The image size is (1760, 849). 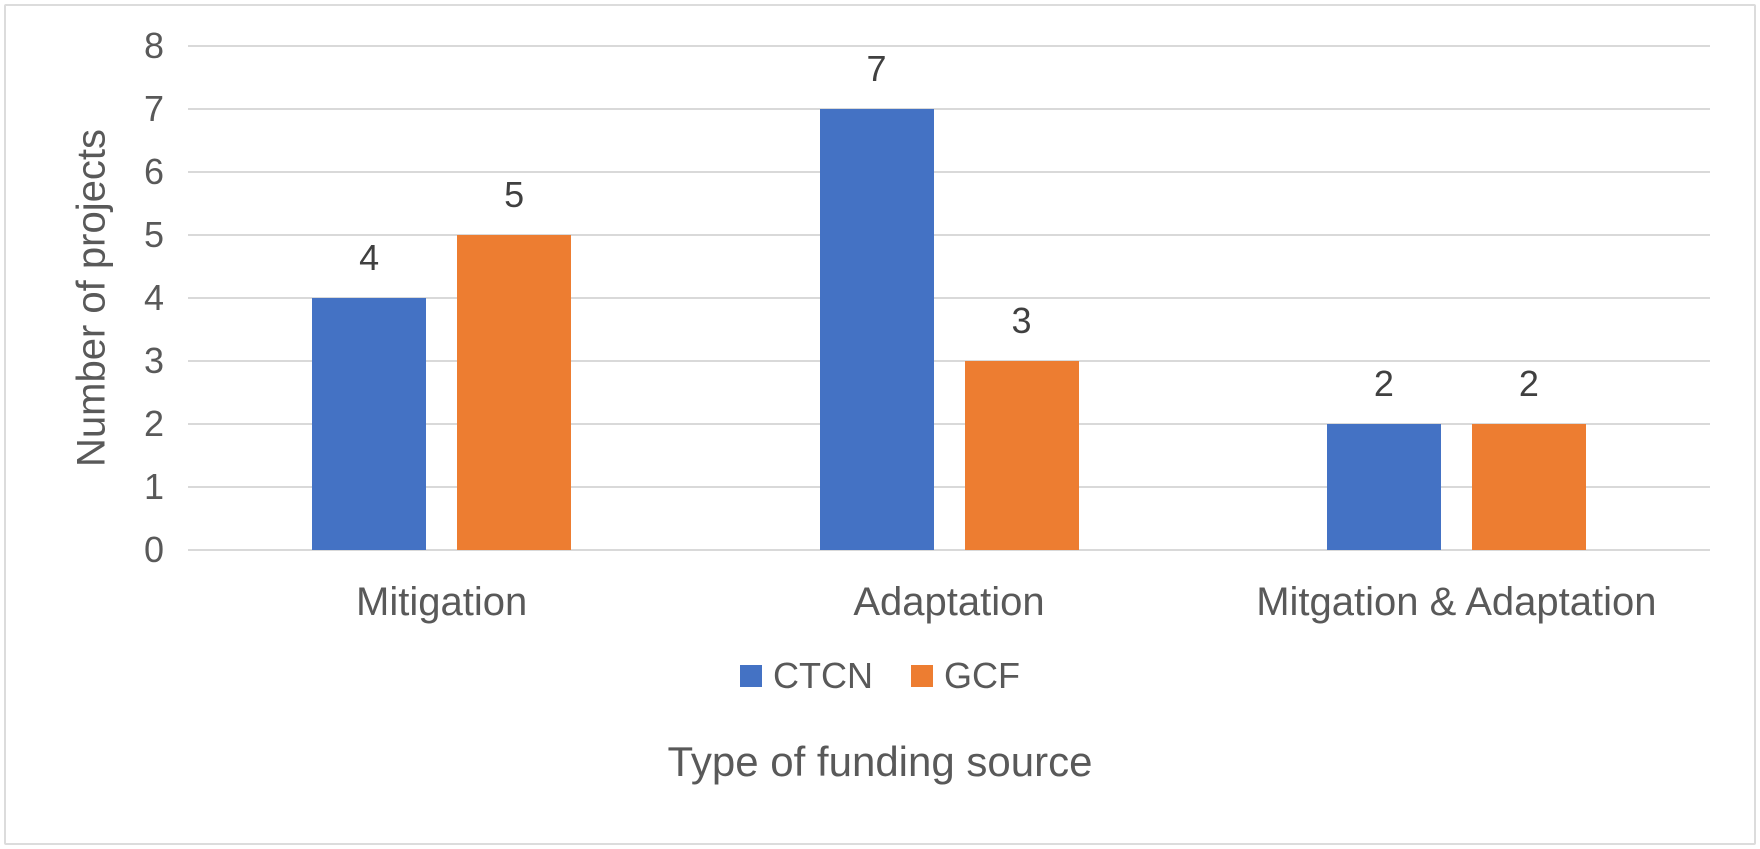 I want to click on y-tick-label: 1, so click(x=153, y=486).